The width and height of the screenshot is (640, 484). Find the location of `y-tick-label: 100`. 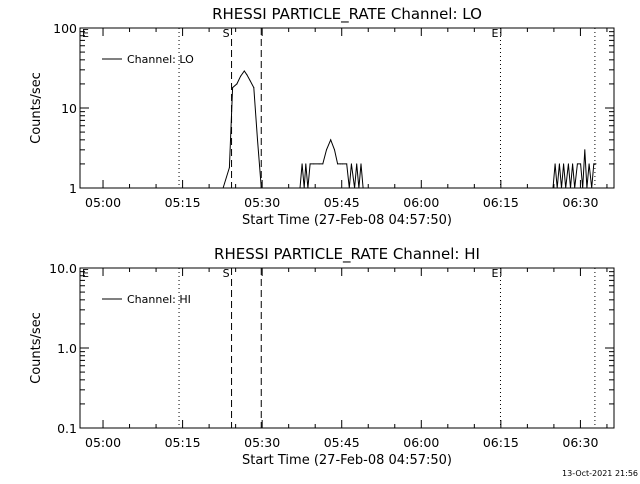

y-tick-label: 100 is located at coordinates (65, 28).